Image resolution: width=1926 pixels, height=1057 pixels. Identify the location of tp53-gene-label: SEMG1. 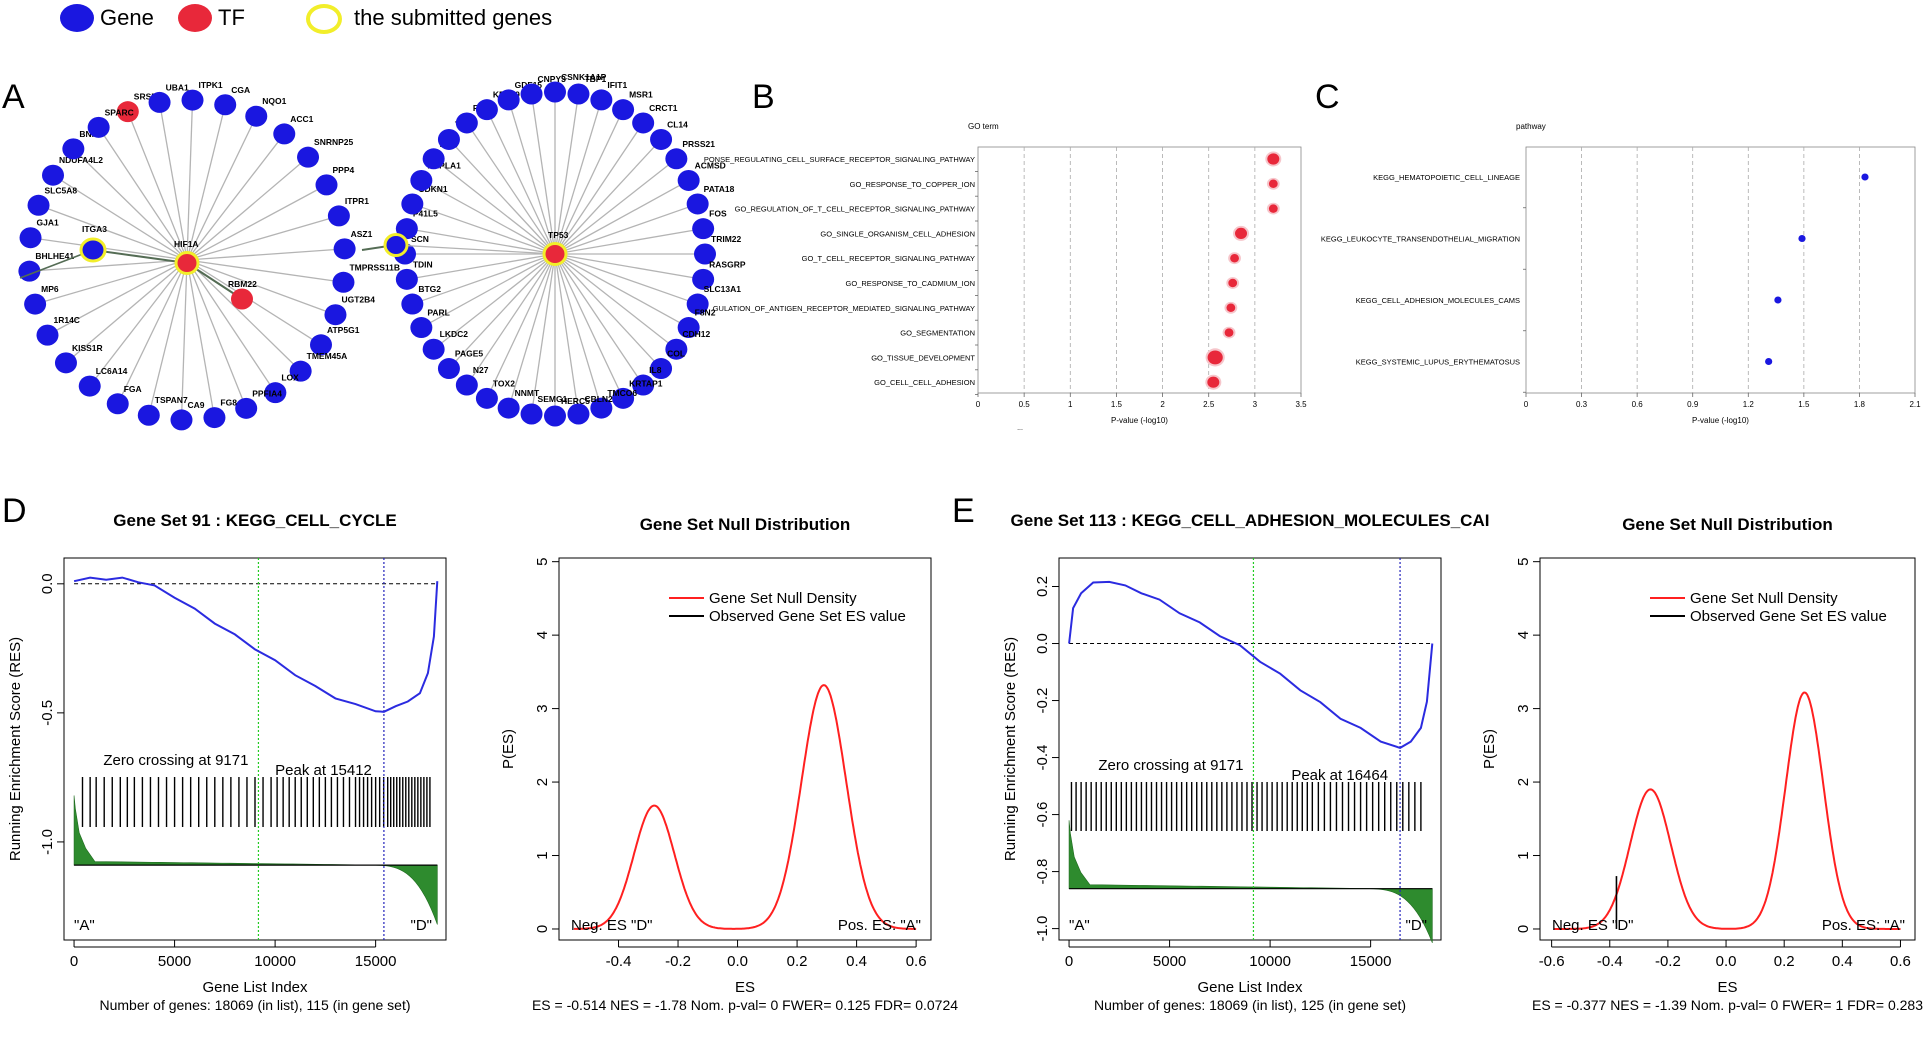
(553, 399).